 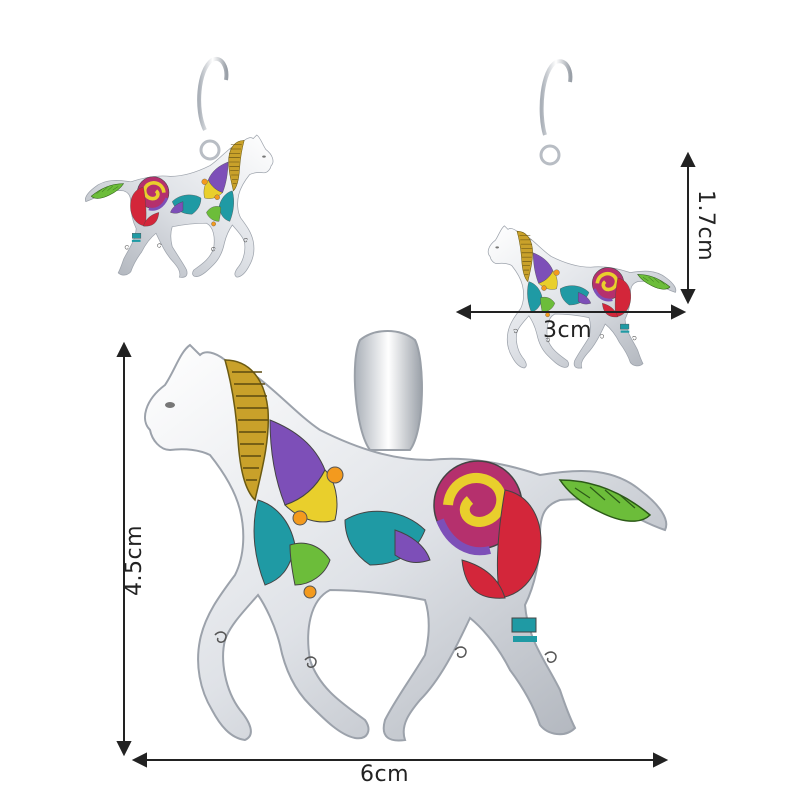 What do you see at coordinates (688, 228) in the screenshot?
I see `dimension-arrow-1-7cm` at bounding box center [688, 228].